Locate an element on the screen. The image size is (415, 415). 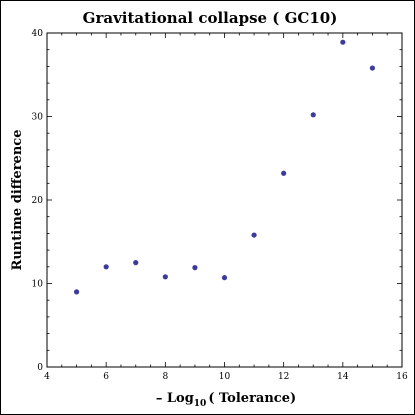
x-tick-label: 8 is located at coordinates (165, 377).